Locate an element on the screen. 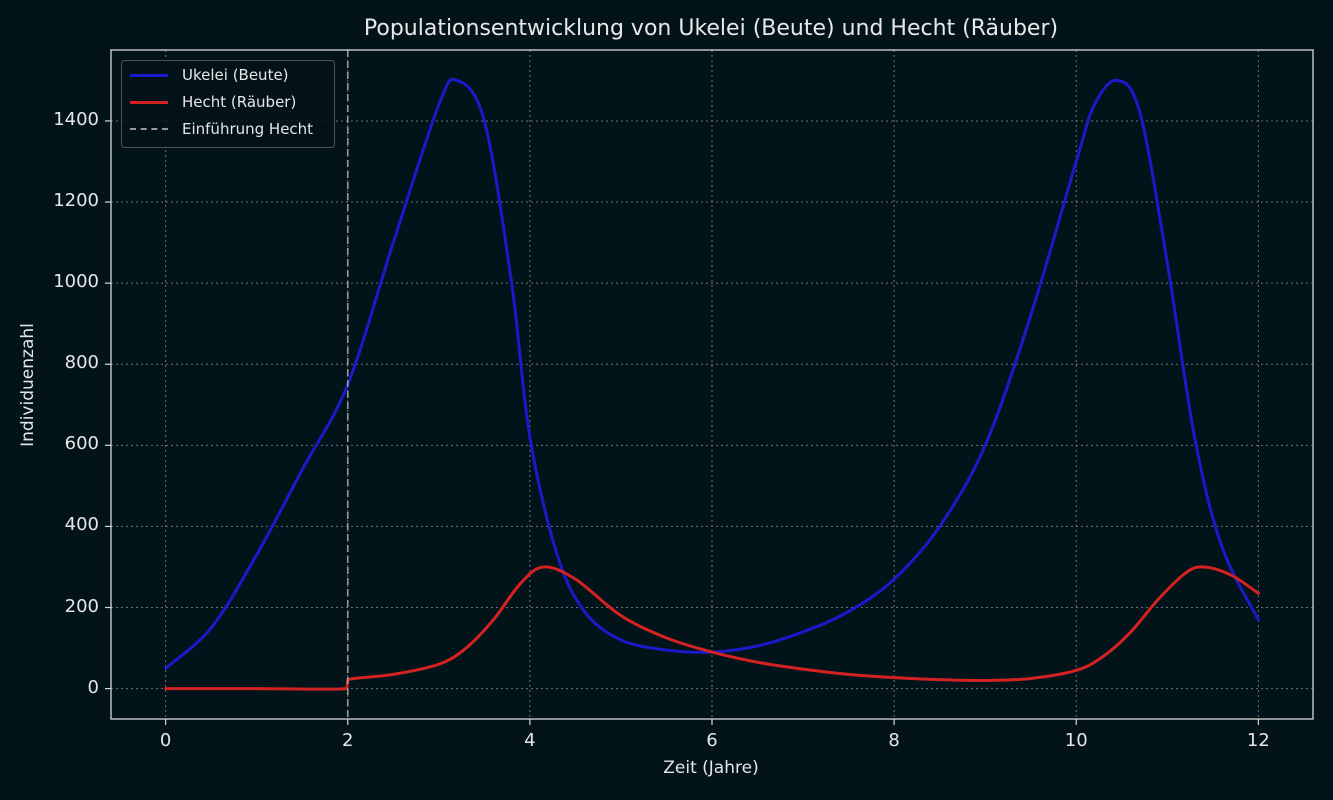  y-tick-label: 0 is located at coordinates (93, 687).